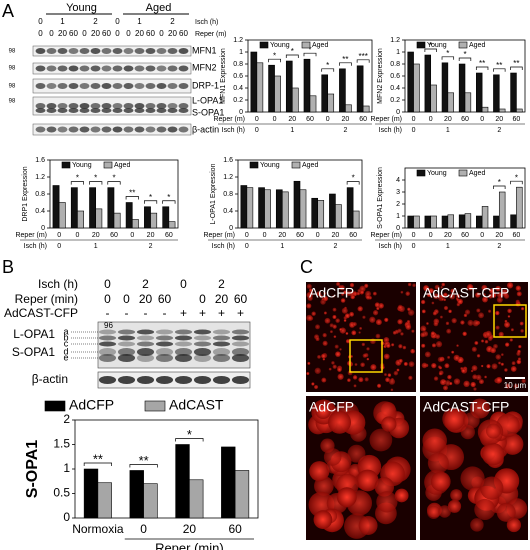  Describe the element at coordinates (32, 469) in the screenshot. I see `y-axis-label: S-OPA1` at that location.